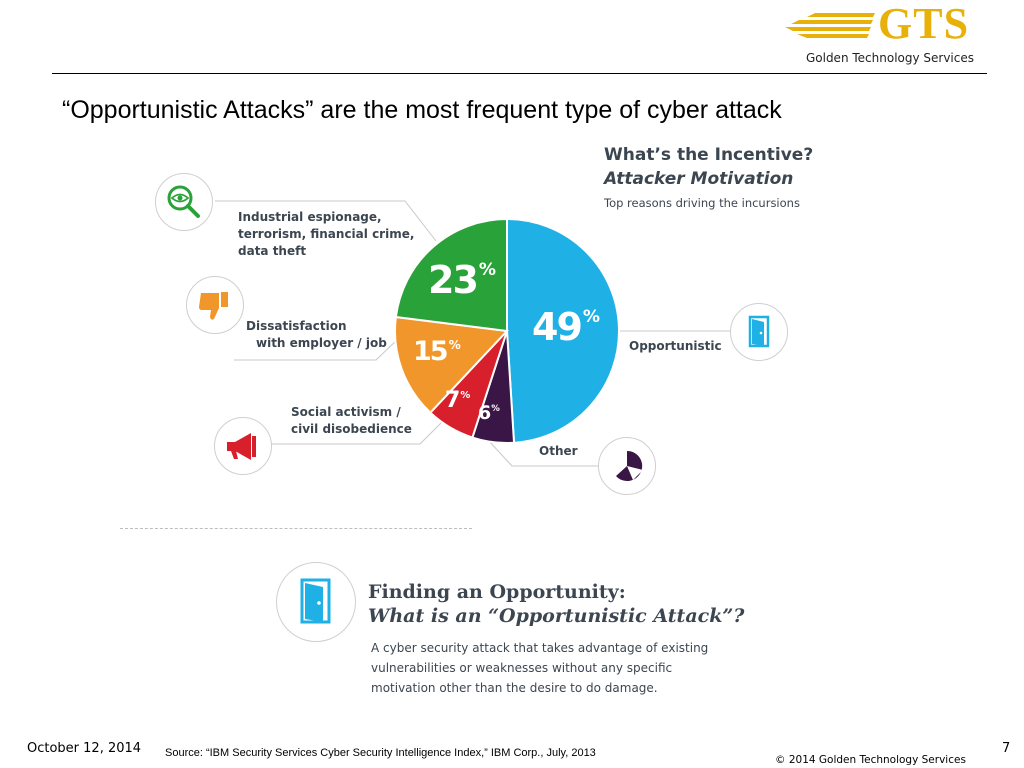 This screenshot has width=1024, height=768. I want to click on megaphone-icon, so click(243, 446).